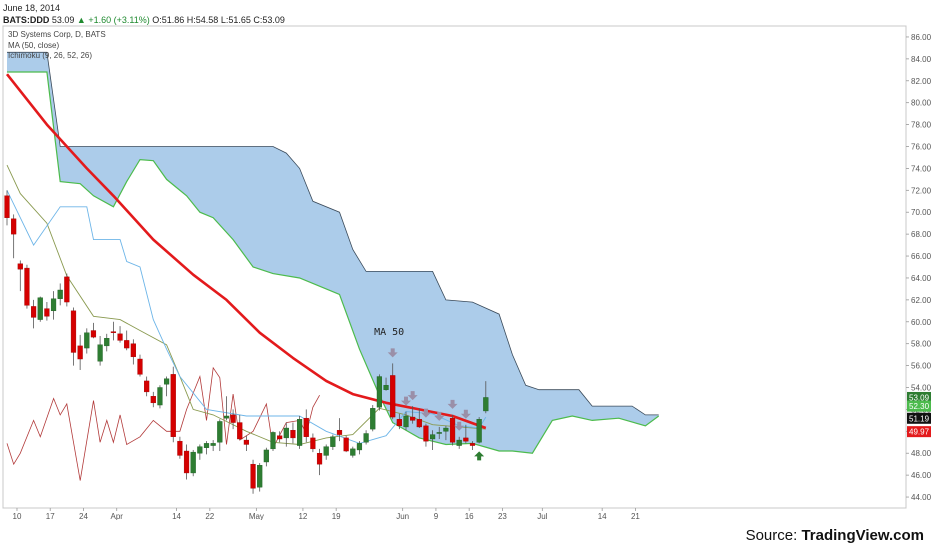  What do you see at coordinates (479, 456) in the screenshot?
I see `buy-arrow-icon` at bounding box center [479, 456].